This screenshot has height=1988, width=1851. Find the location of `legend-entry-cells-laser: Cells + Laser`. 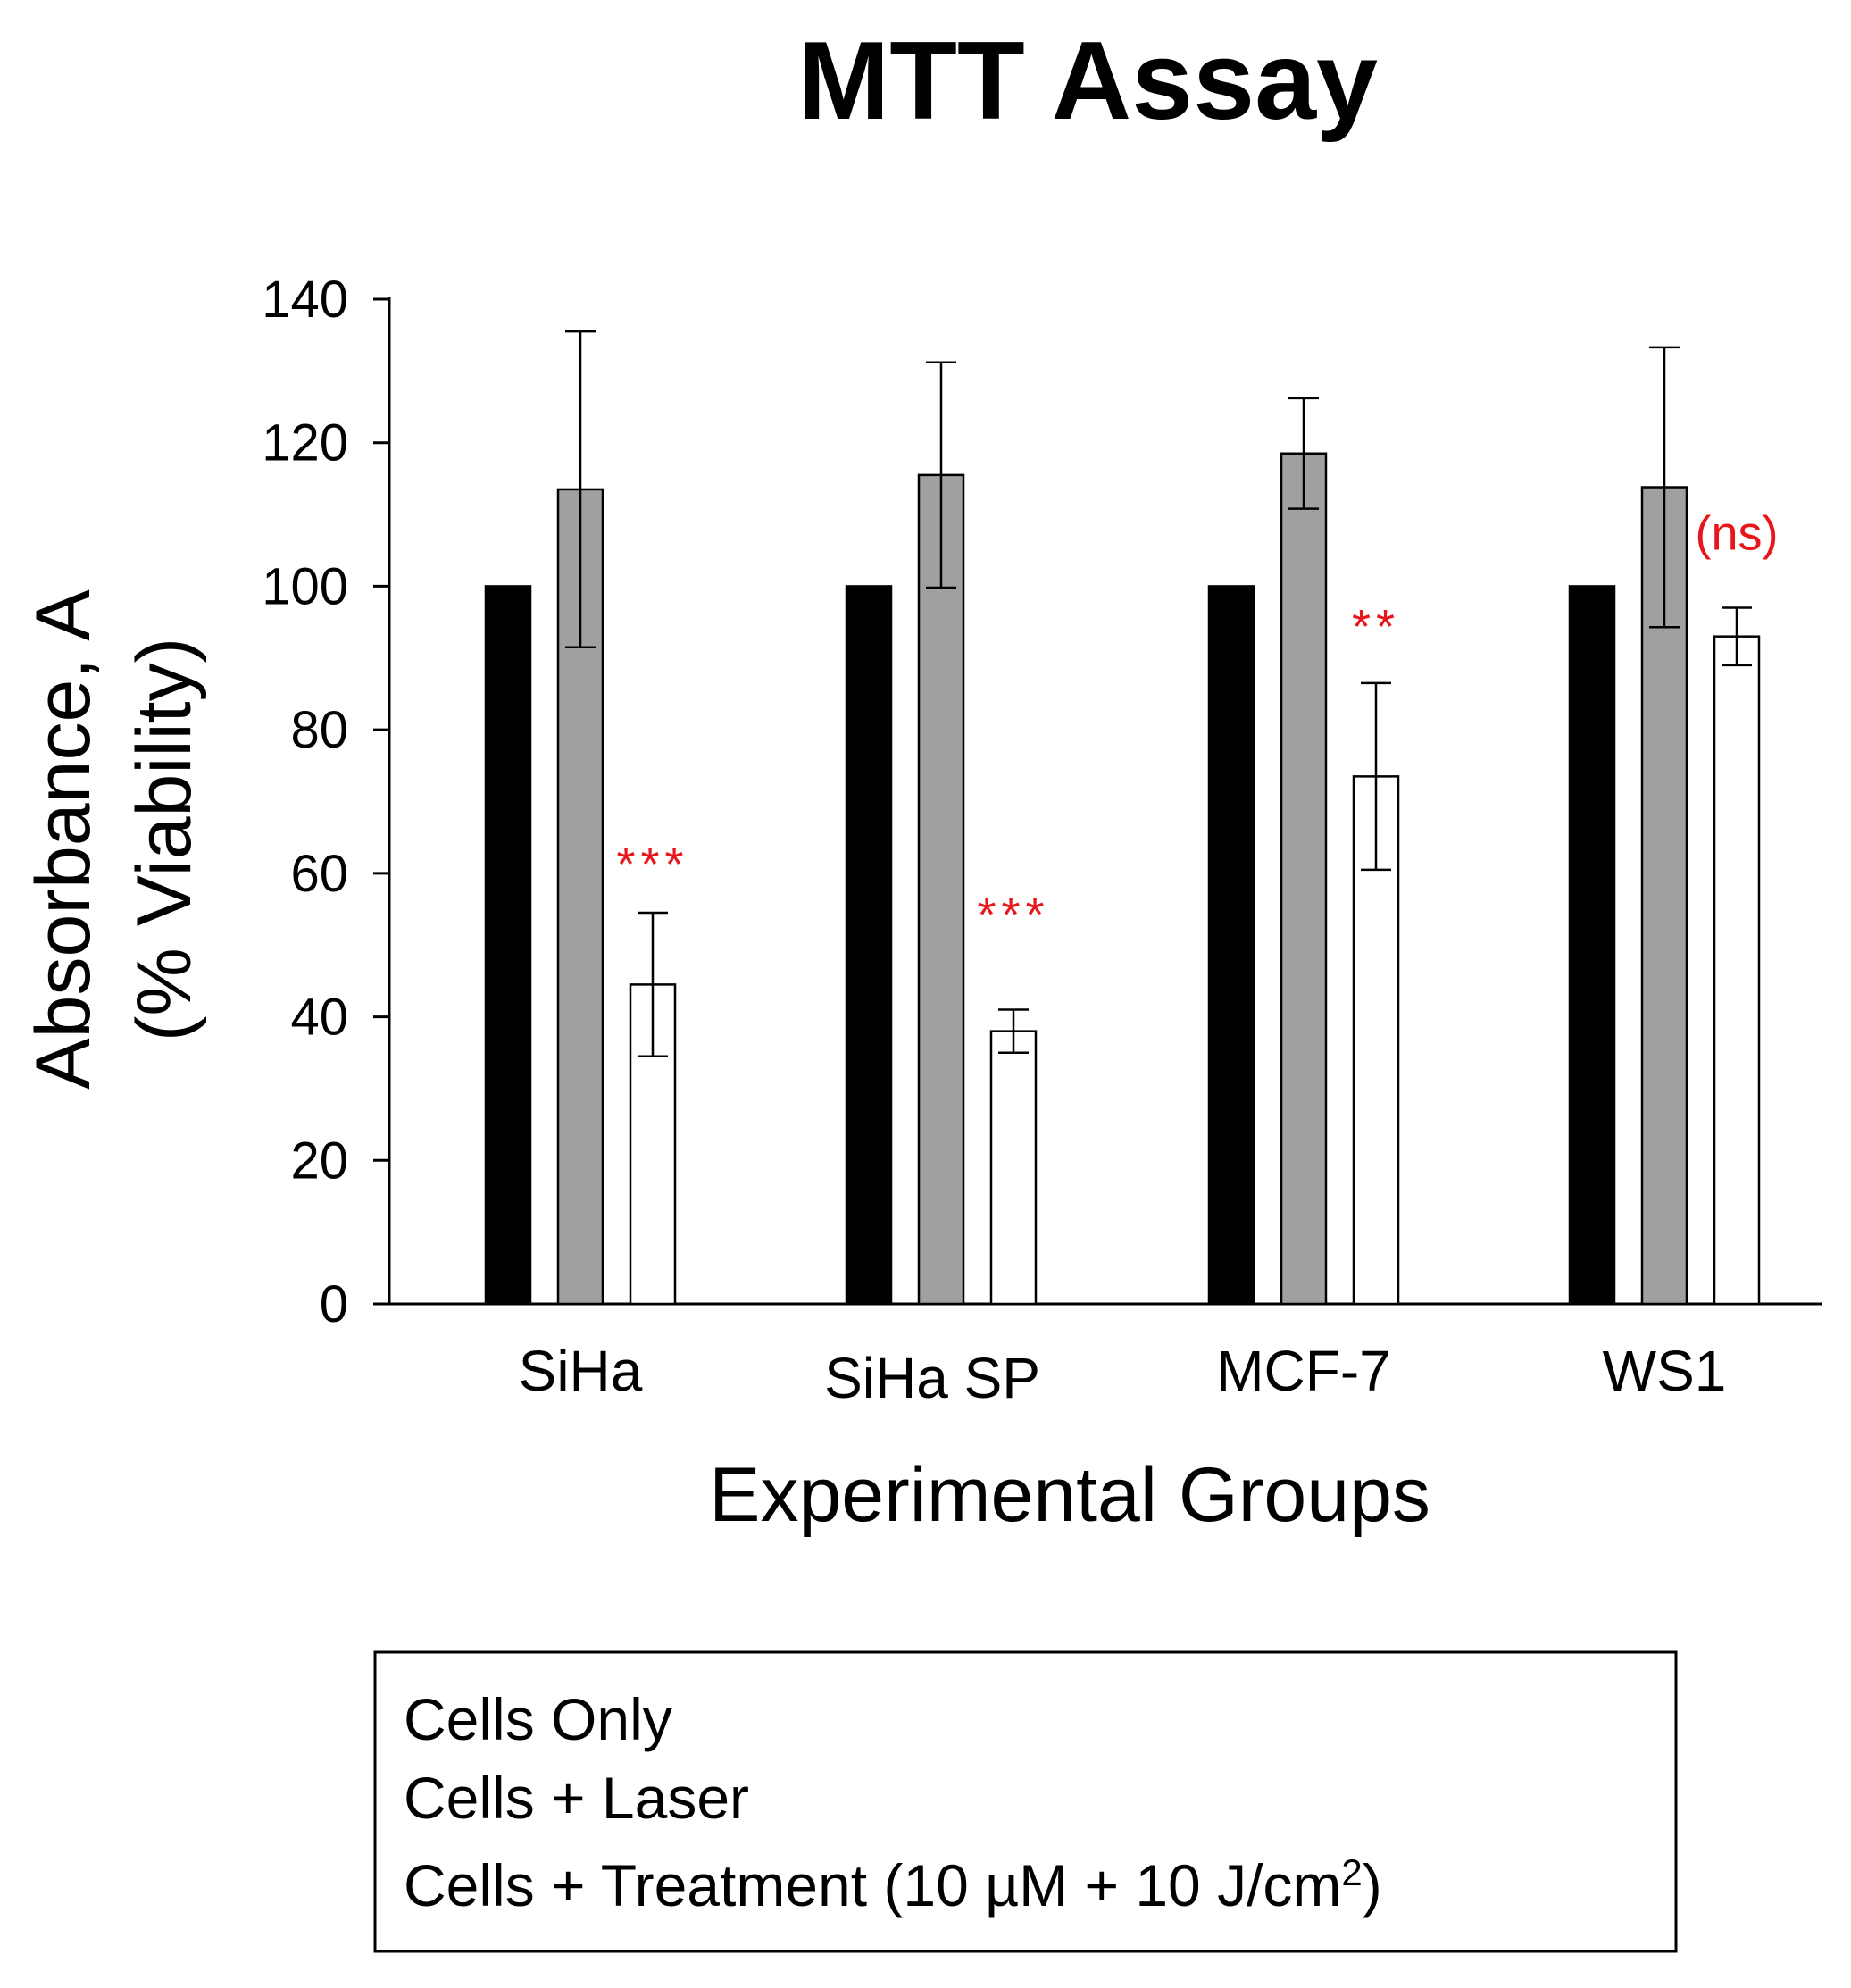

legend-entry-cells-laser: Cells + Laser is located at coordinates (576, 1798).